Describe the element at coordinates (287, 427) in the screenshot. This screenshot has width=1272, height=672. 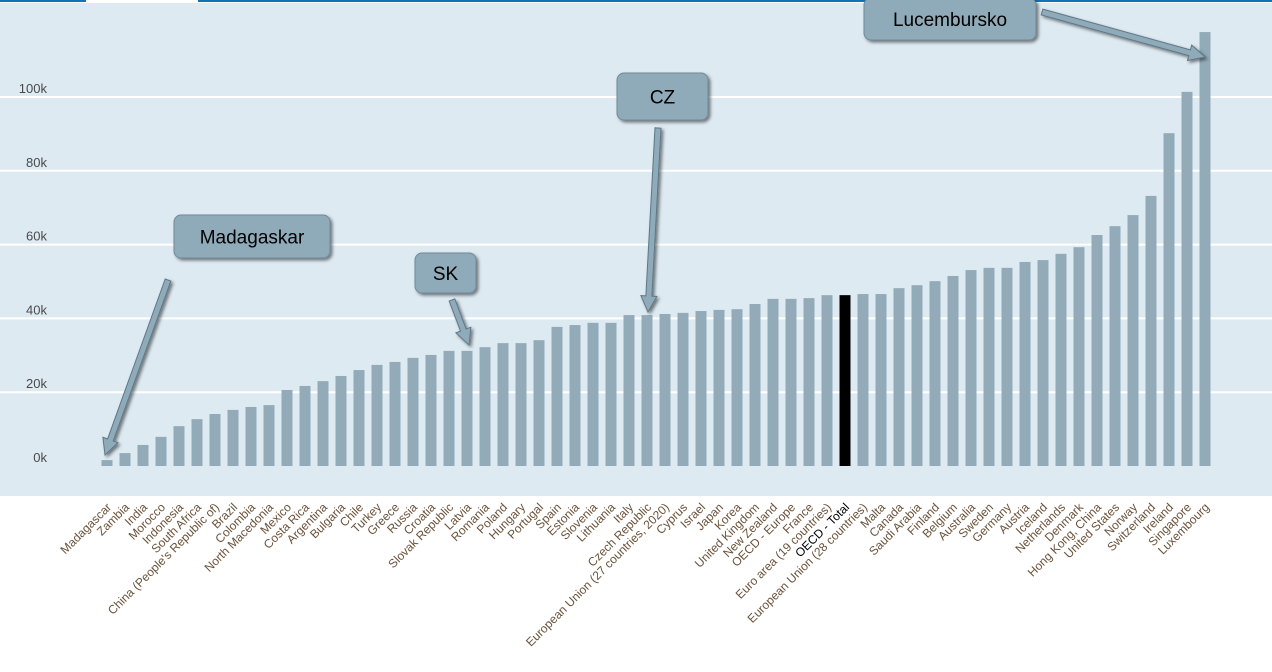
I see `bar-mexico` at that location.